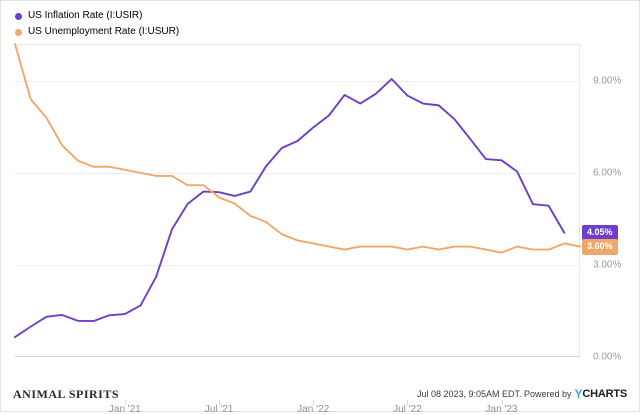  Describe the element at coordinates (494, 394) in the screenshot. I see `footer-timestamp: Jul 08 2023, 9:05AM EDT. Powered by` at that location.